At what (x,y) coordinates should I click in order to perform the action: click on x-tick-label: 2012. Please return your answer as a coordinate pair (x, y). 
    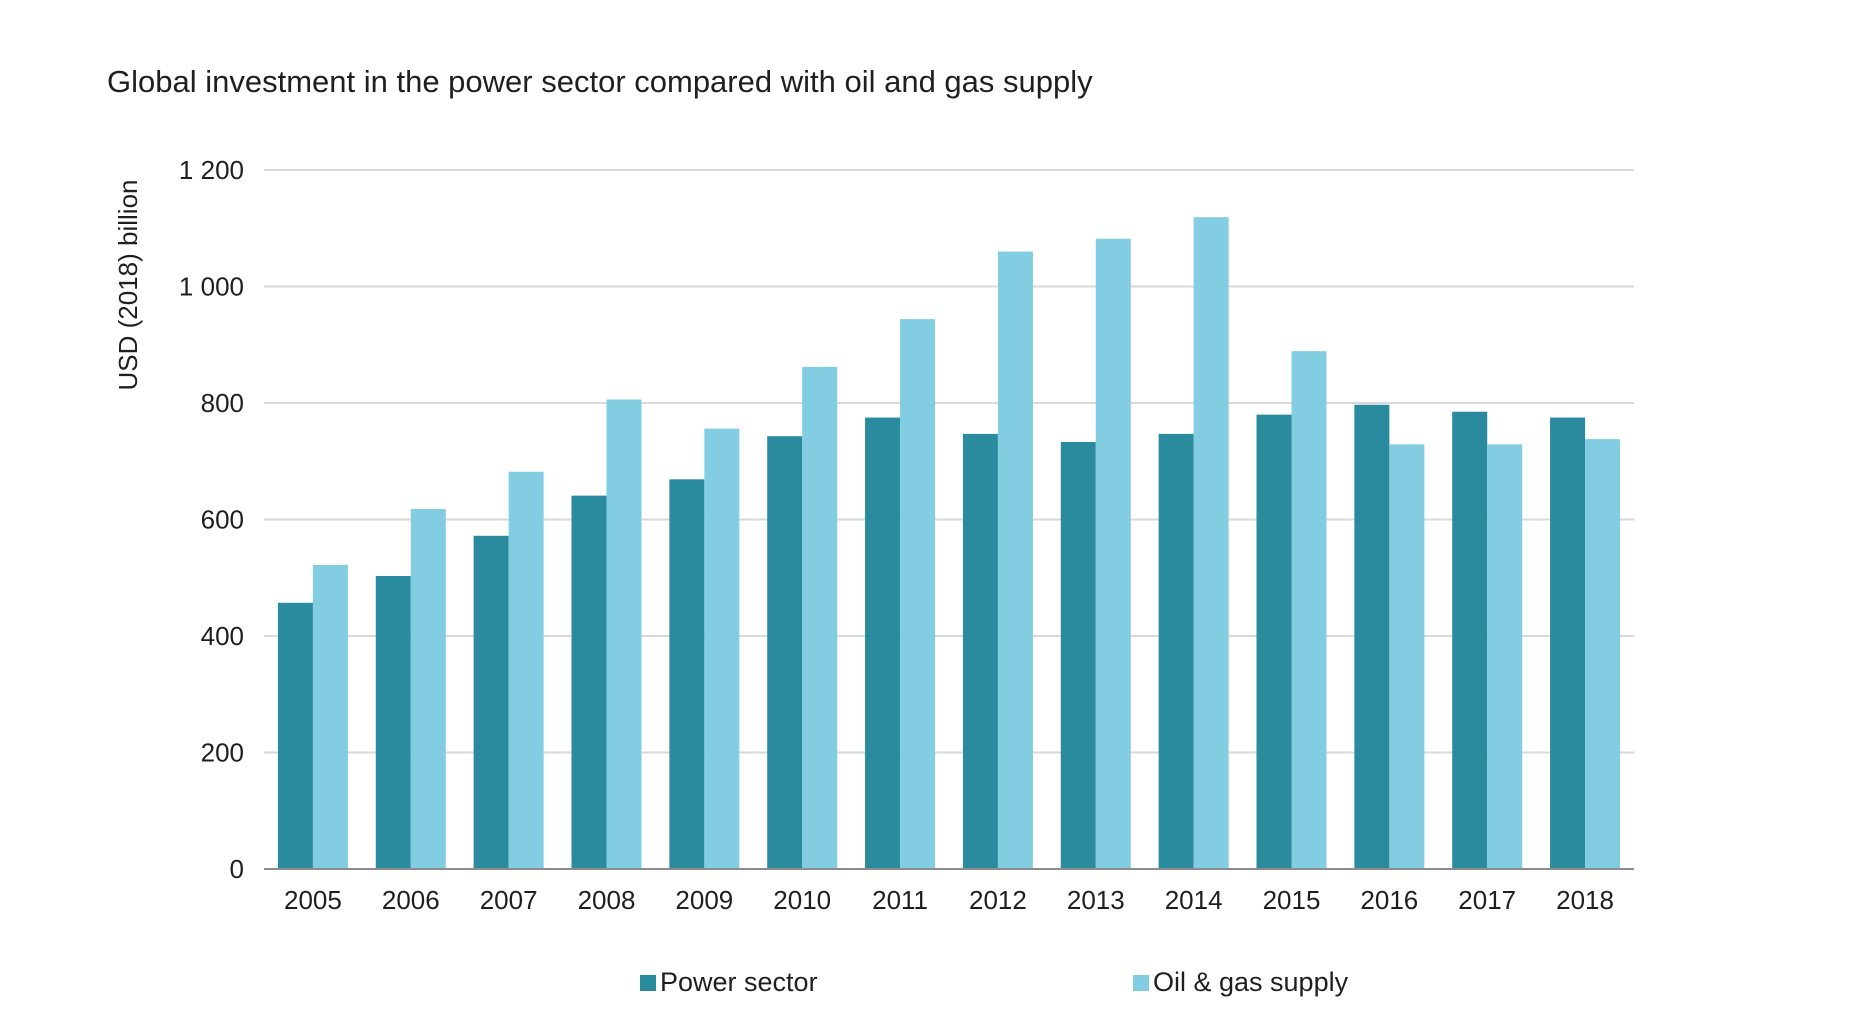
    Looking at the image, I should click on (998, 900).